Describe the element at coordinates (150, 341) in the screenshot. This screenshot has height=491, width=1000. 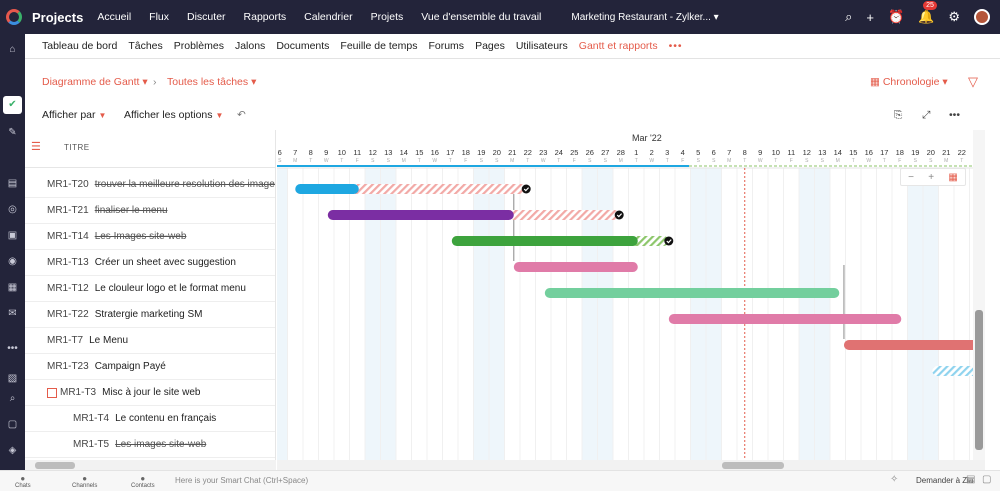
I see `task-row: MR1-T7 Le Menu` at that location.